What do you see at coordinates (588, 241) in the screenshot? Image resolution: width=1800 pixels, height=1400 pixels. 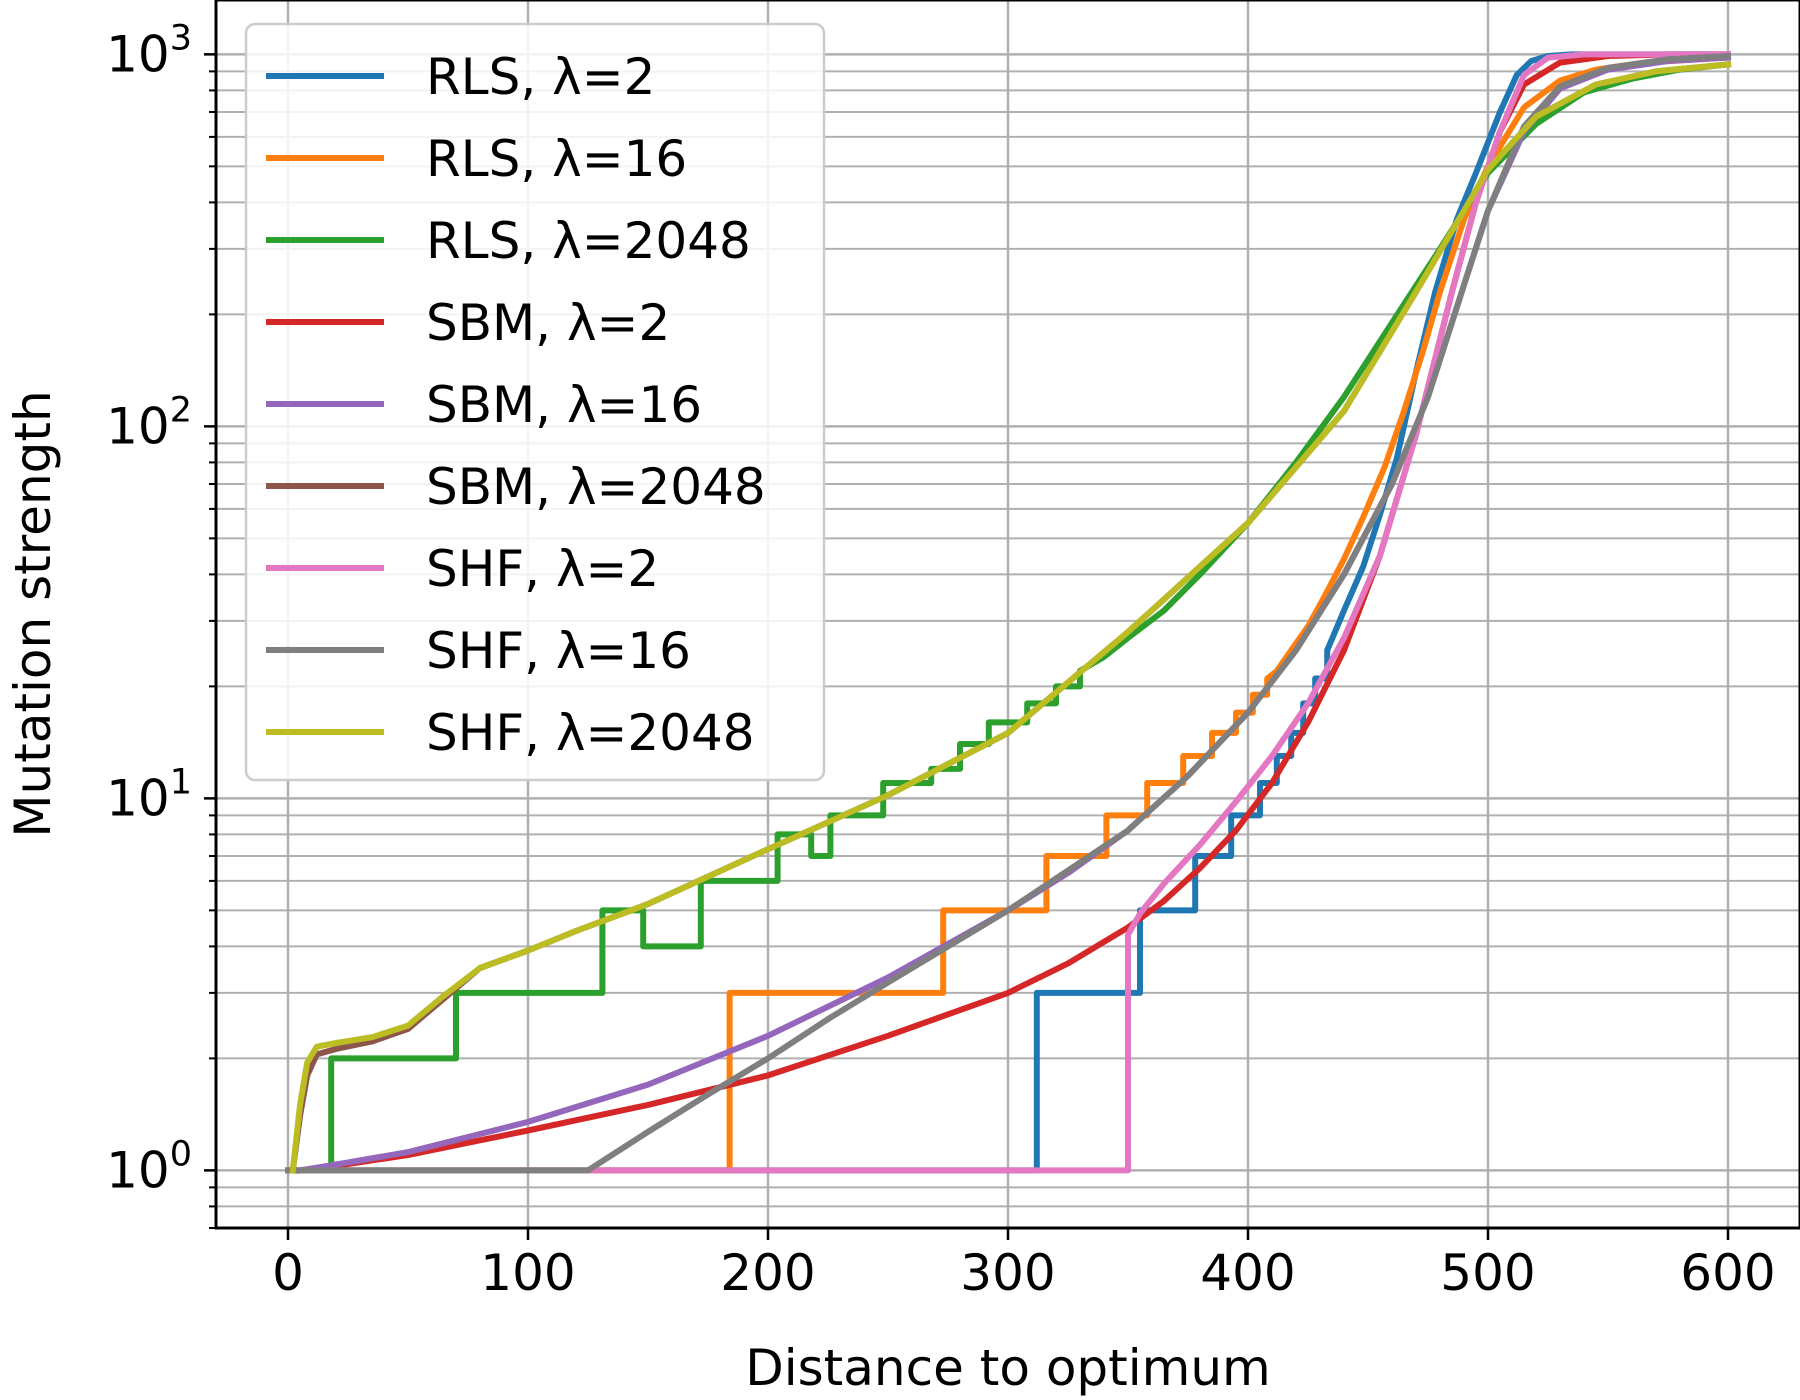 I see `legend-label: RLS, λ=2048` at bounding box center [588, 241].